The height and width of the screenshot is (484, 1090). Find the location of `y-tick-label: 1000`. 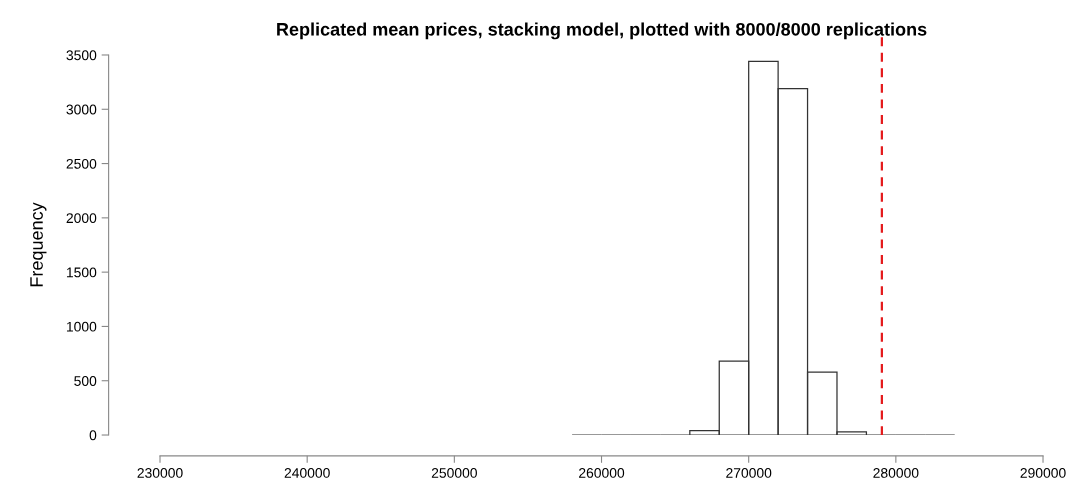

y-tick-label: 1000 is located at coordinates (81, 326).